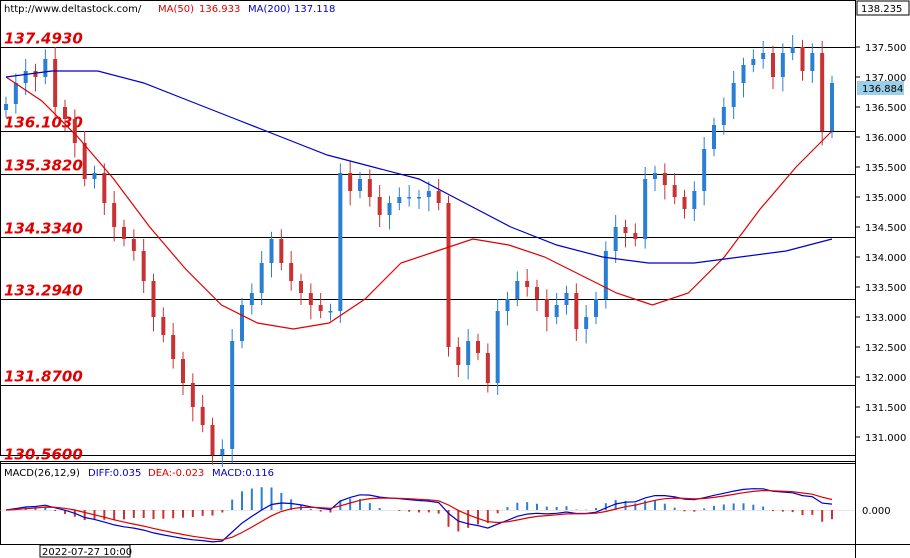 This screenshot has width=910, height=558. What do you see at coordinates (176, 473) in the screenshot?
I see `macd-dea-label: DEA:-0.023` at bounding box center [176, 473].